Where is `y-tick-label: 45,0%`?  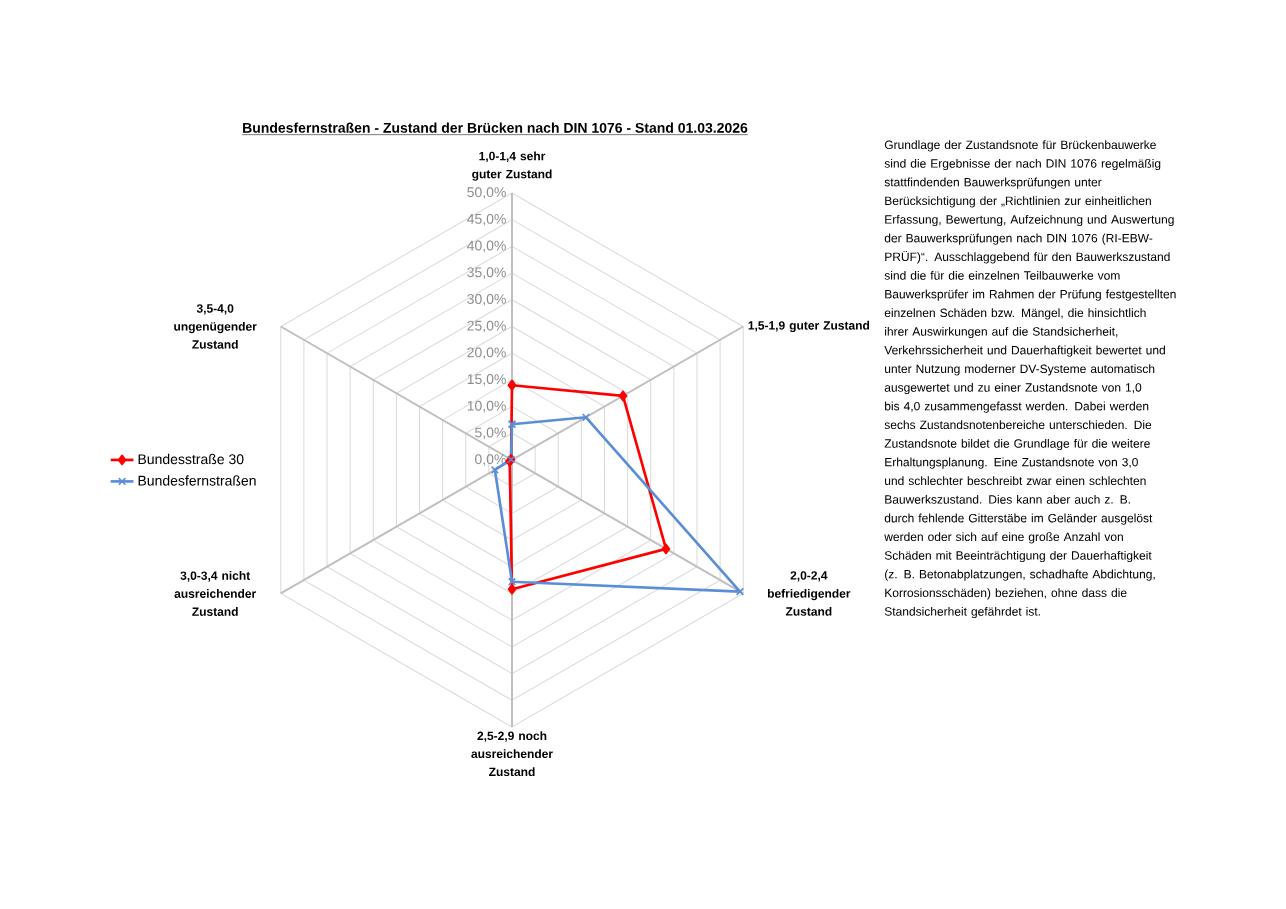 y-tick-label: 45,0% is located at coordinates (486, 219).